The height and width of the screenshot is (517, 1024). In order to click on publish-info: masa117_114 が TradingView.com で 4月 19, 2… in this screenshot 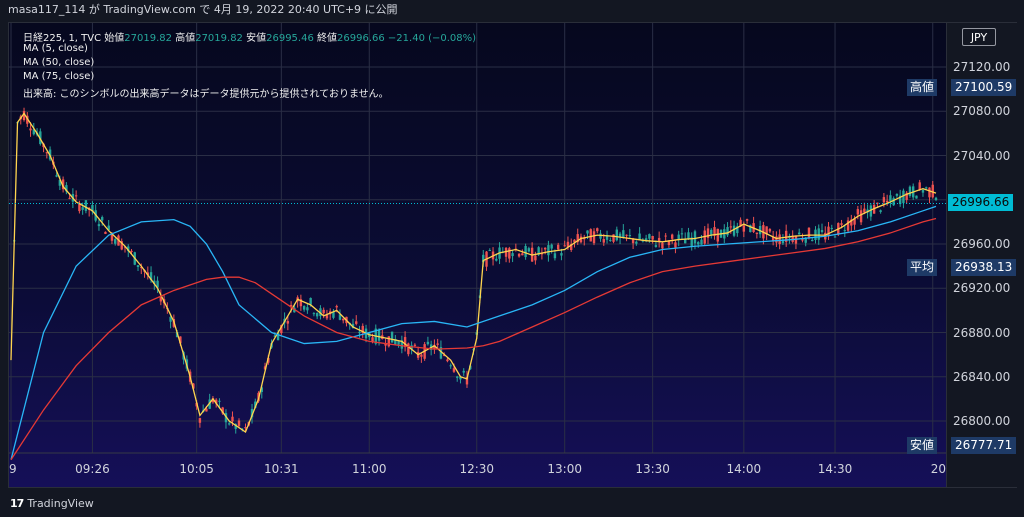, I will do `click(512, 10)`.